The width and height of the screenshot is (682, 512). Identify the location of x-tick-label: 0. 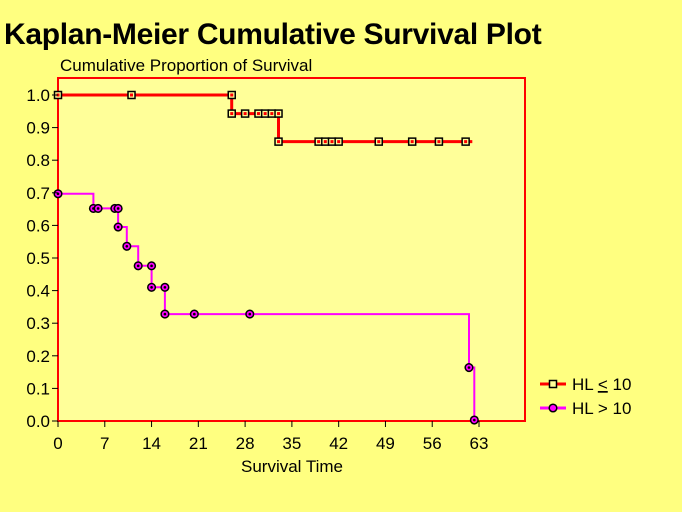
(57, 443).